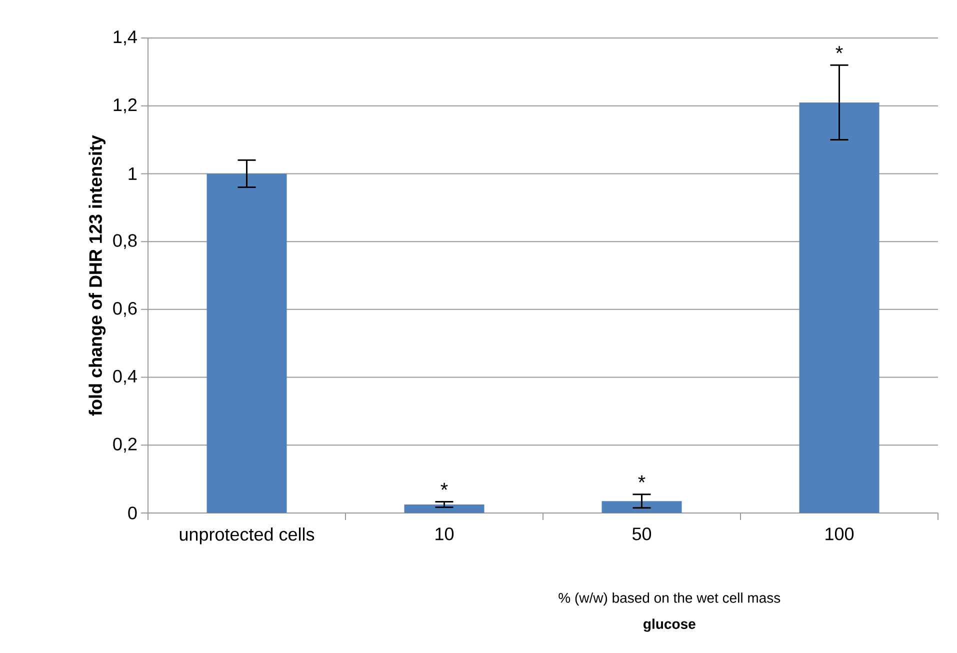 This screenshot has width=957, height=653. What do you see at coordinates (125, 38) in the screenshot?
I see `y-tick-label: 1,4` at bounding box center [125, 38].